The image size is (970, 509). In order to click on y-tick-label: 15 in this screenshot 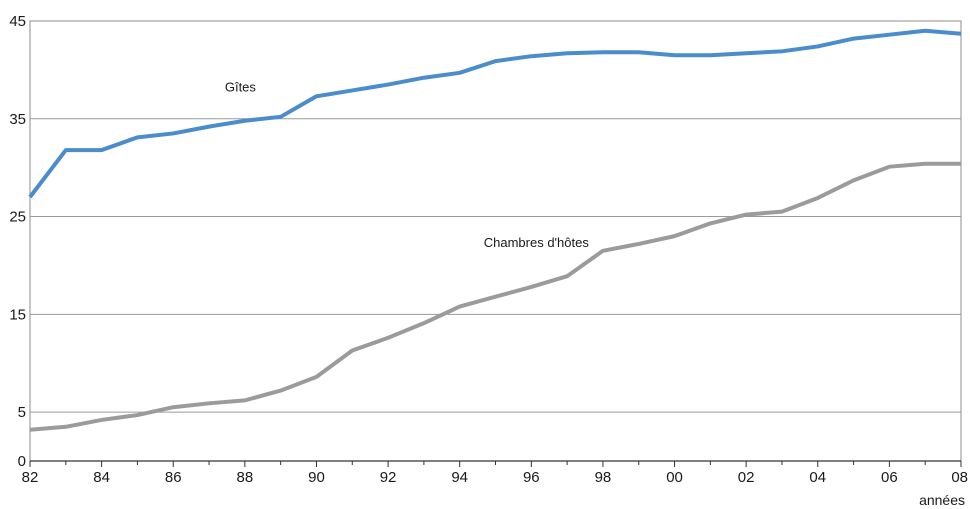, I will do `click(17, 314)`.